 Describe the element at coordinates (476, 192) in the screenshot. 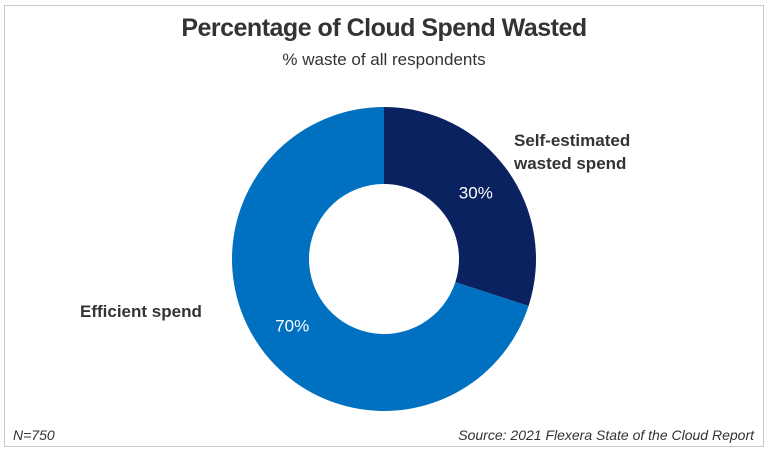

I see `data-label: 30%` at that location.